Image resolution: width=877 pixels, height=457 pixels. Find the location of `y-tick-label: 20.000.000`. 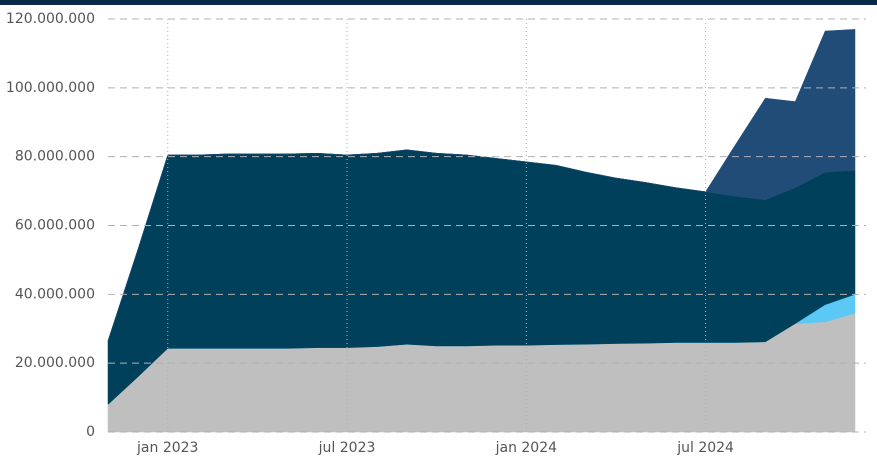

y-tick-label: 20.000.000 is located at coordinates (55, 363).